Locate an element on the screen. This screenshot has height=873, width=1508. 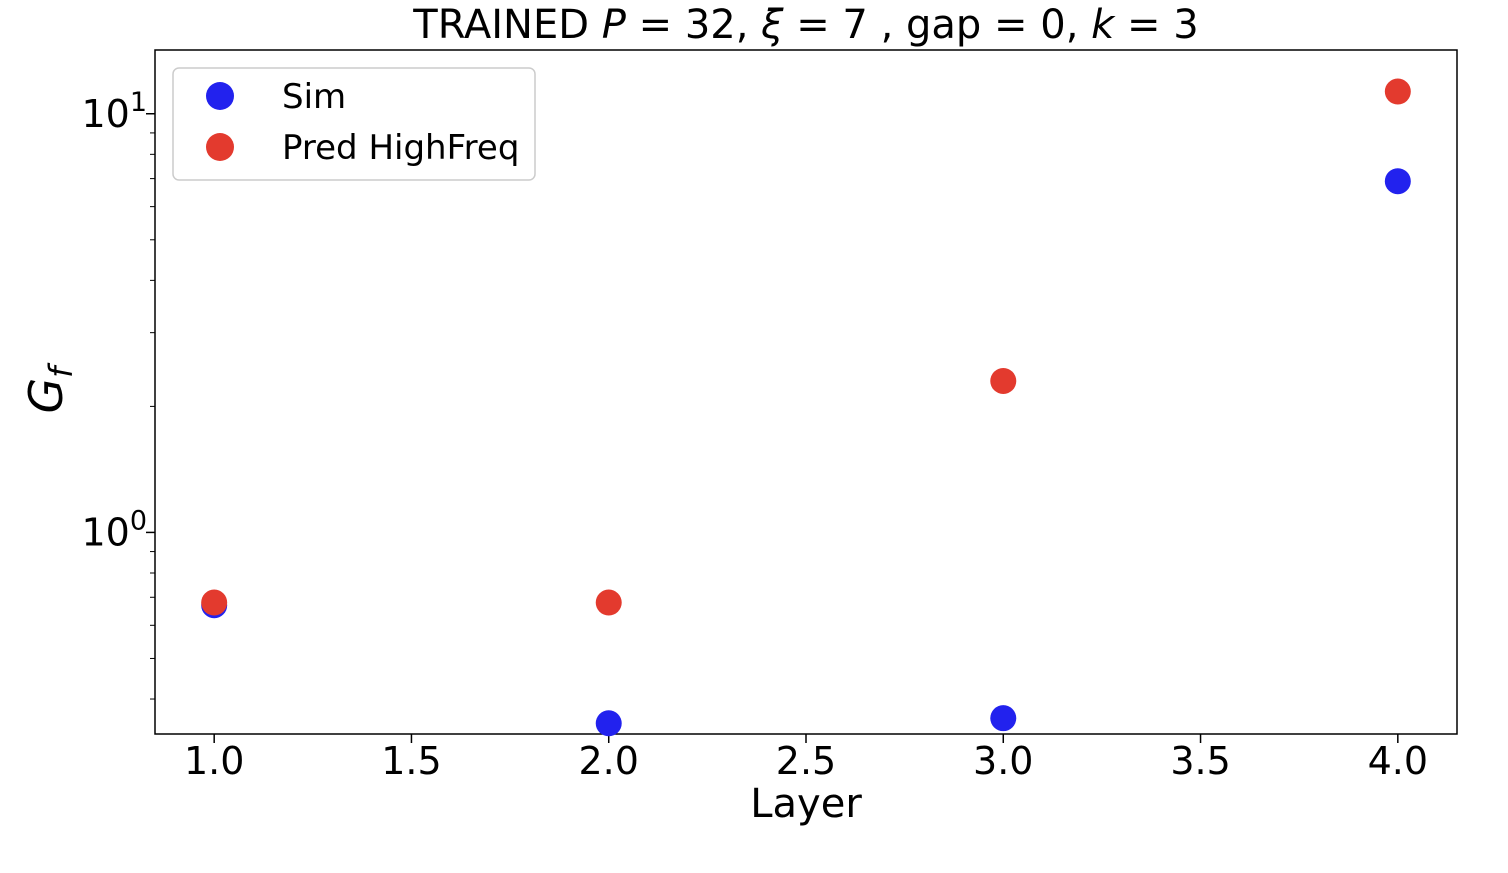
chart-title: TRAINED P = 32, ξ = 7 , gap = 0, k = 3 is located at coordinates (805, 25).